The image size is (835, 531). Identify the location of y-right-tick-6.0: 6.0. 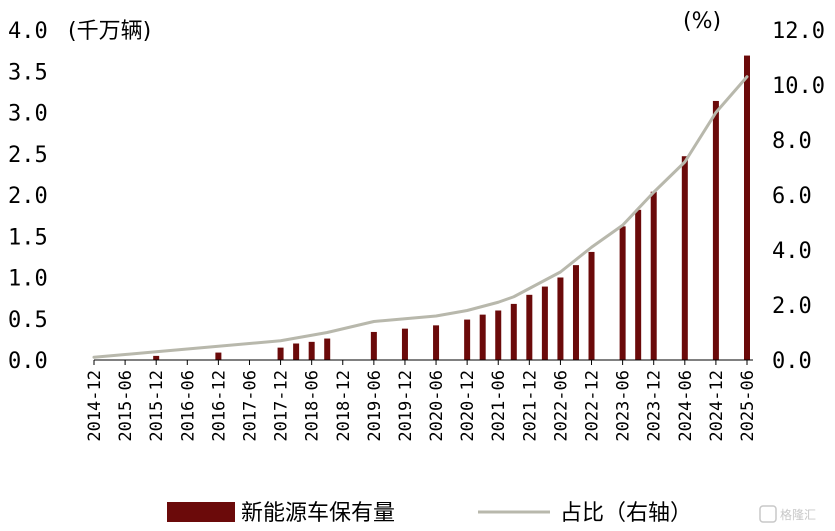
(792, 196).